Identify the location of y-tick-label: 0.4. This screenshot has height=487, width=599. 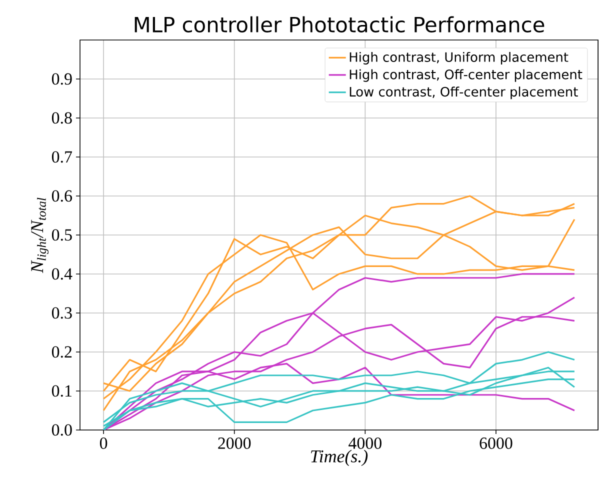
(62, 274).